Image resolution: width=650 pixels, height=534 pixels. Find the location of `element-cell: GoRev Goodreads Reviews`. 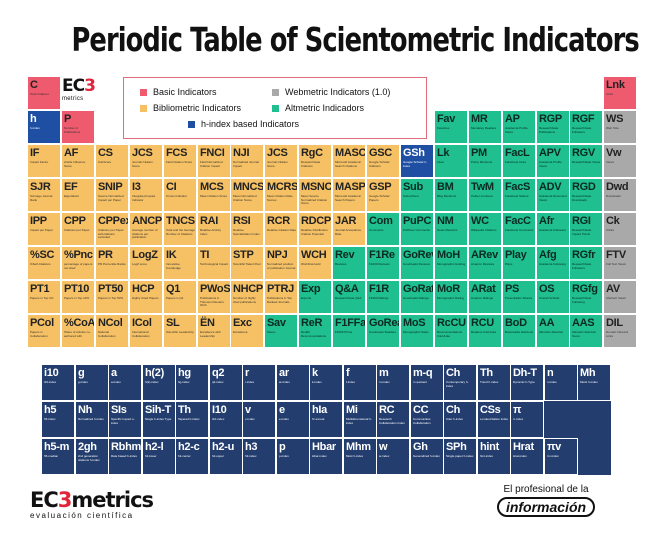

element-cell: GoRev Goodreads Reviews is located at coordinates (417, 263).